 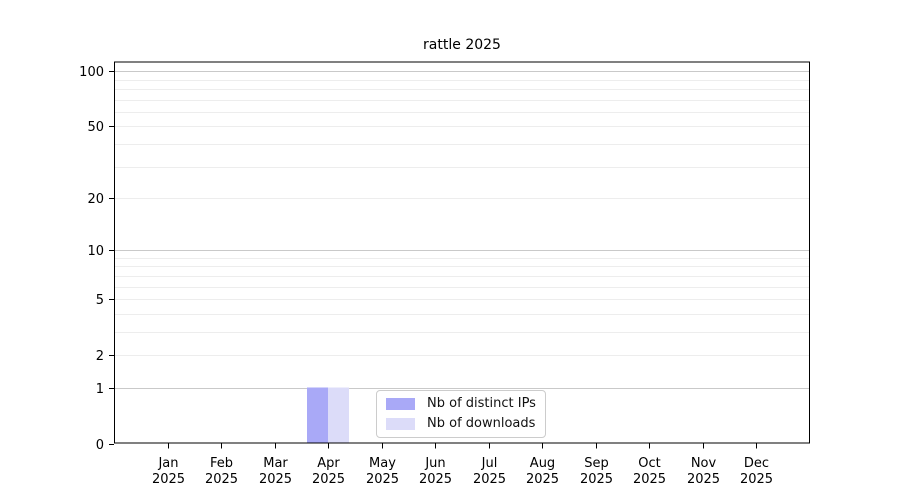 I want to click on x-tick-label-month: Feb, so click(x=221, y=463).